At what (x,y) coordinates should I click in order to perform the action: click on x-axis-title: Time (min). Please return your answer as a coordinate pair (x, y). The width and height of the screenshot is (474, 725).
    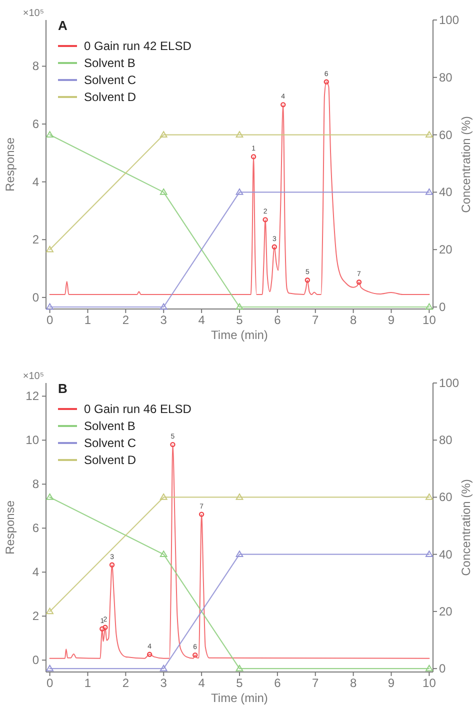
    Looking at the image, I should click on (239, 698).